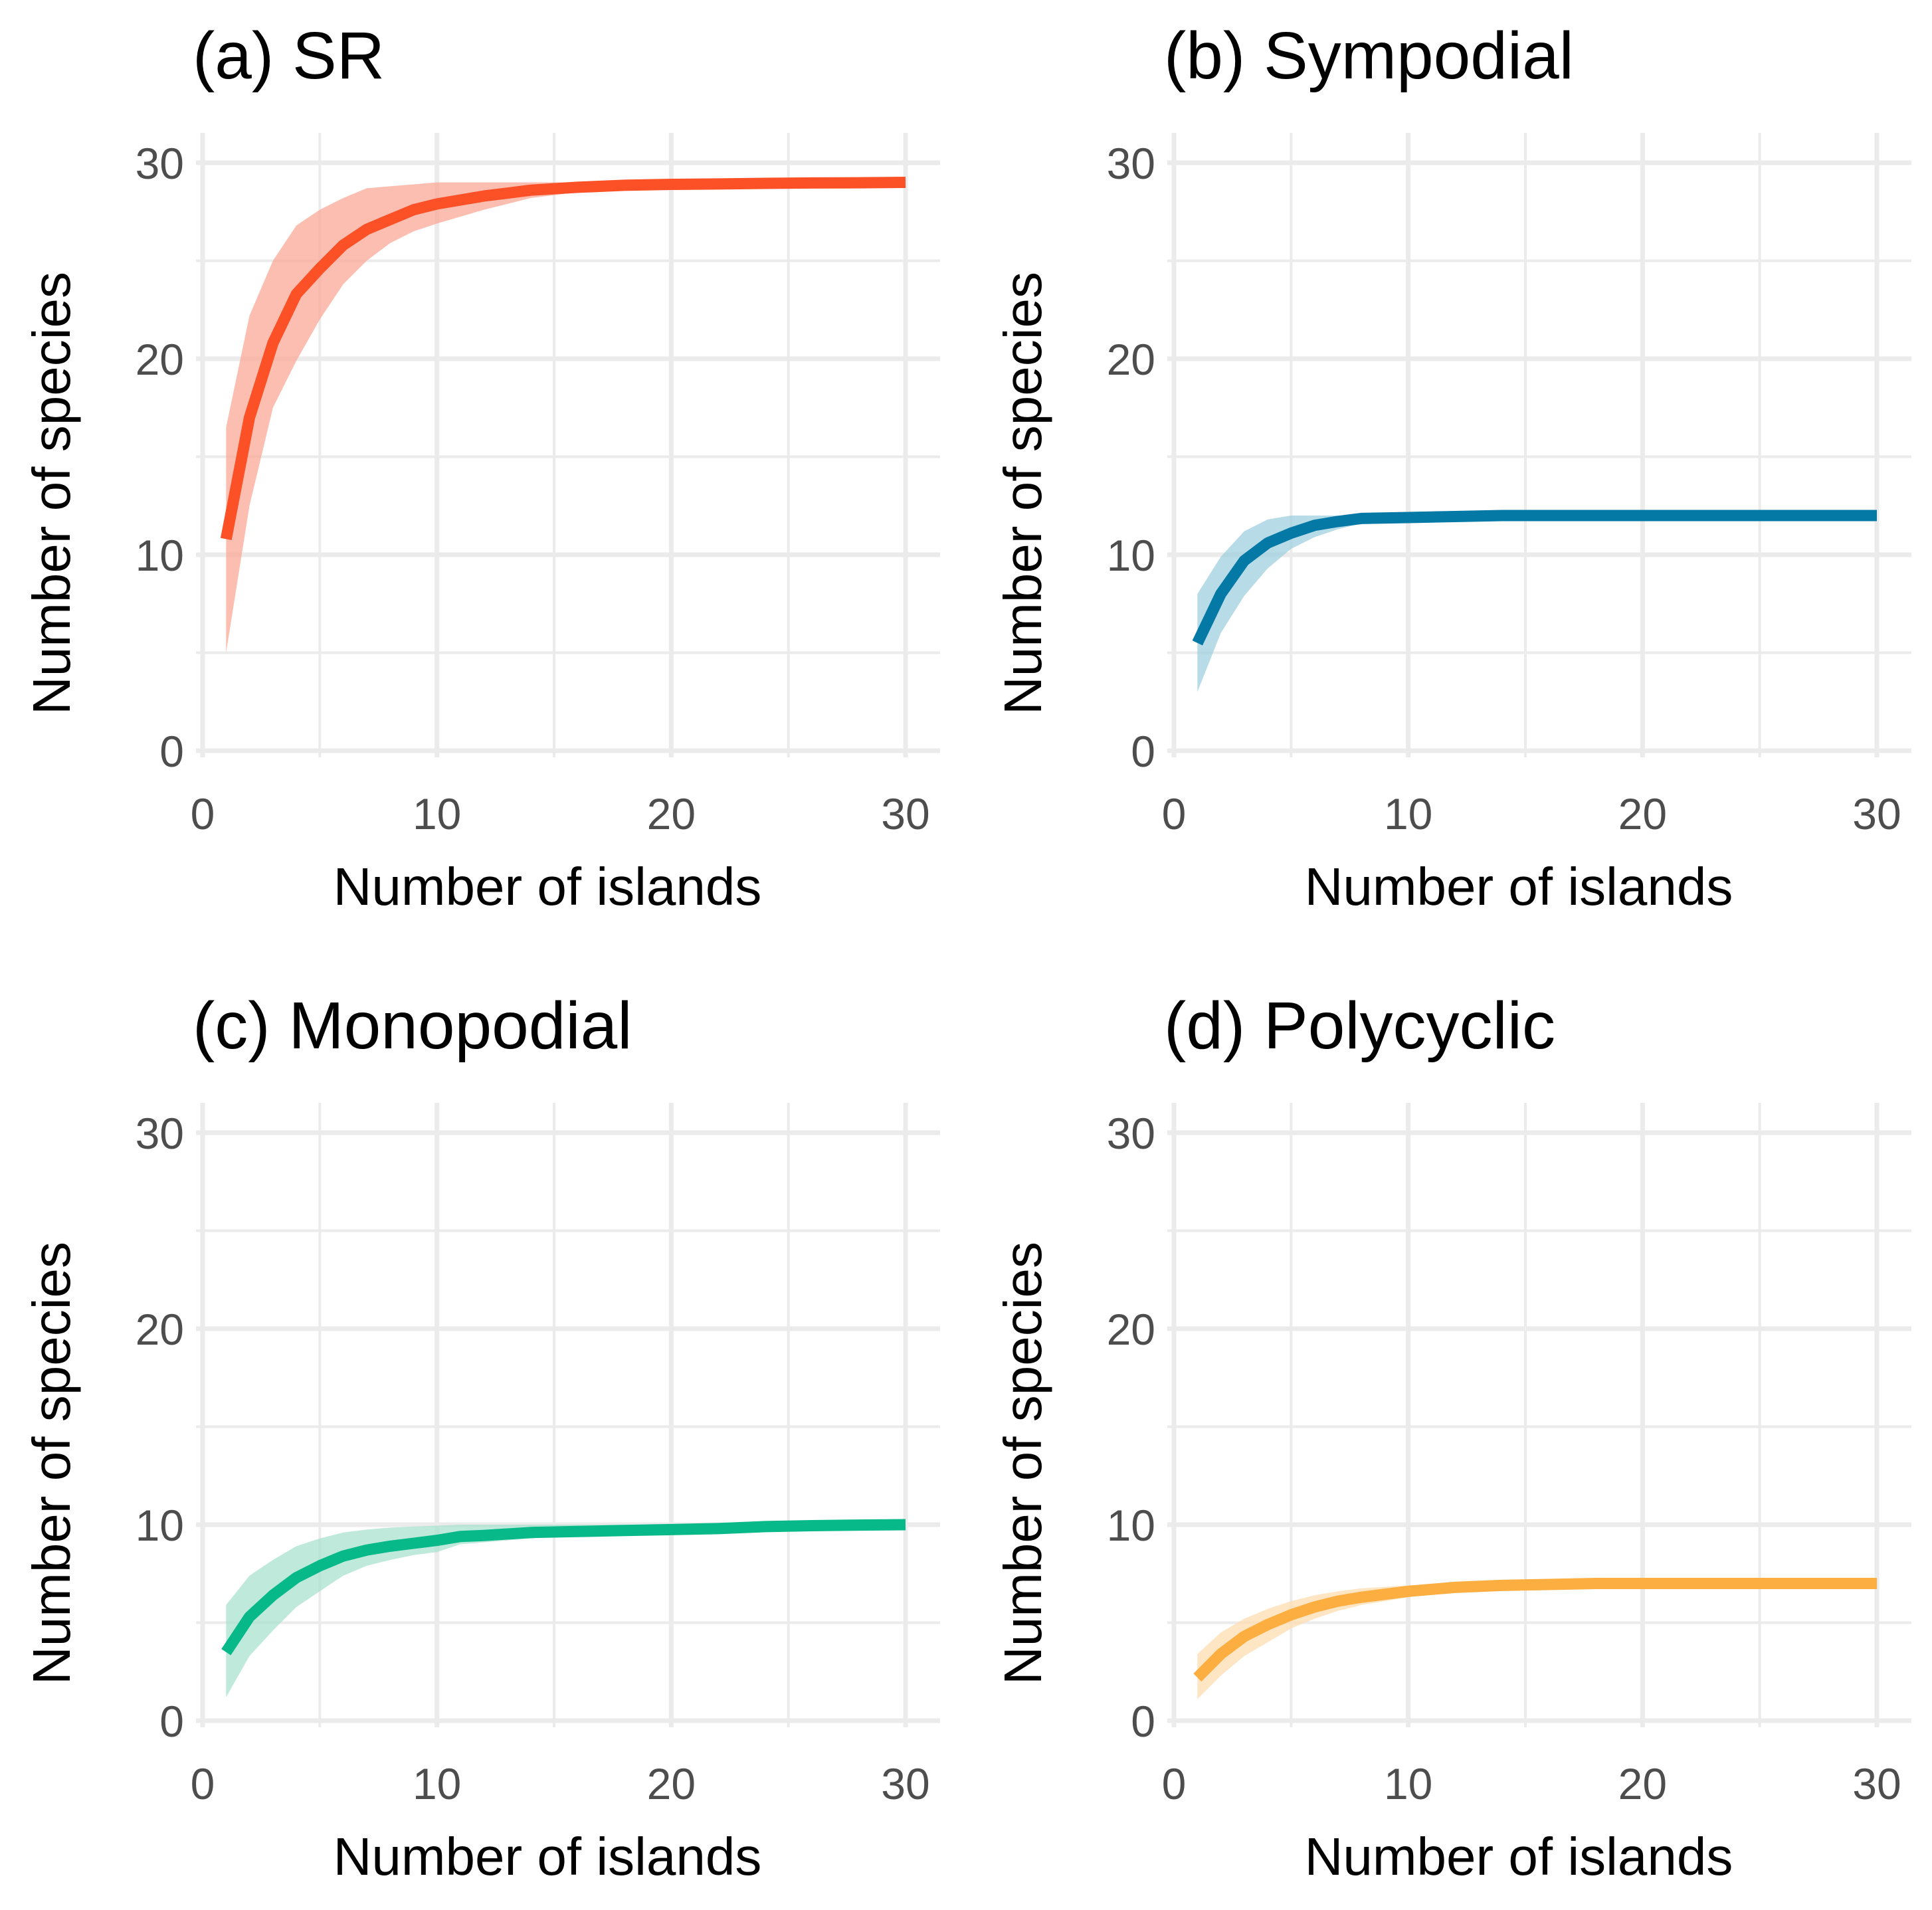  I want to click on panel-title: (c) Monopodial, so click(412, 1026).